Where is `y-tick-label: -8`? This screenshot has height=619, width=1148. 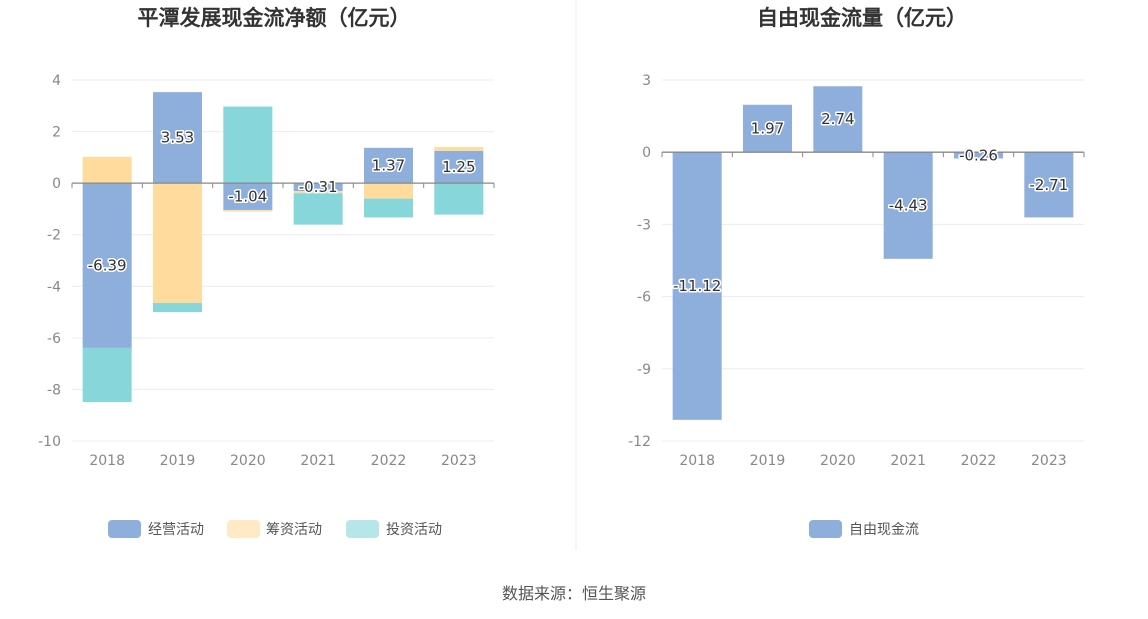 y-tick-label: -8 is located at coordinates (54, 390).